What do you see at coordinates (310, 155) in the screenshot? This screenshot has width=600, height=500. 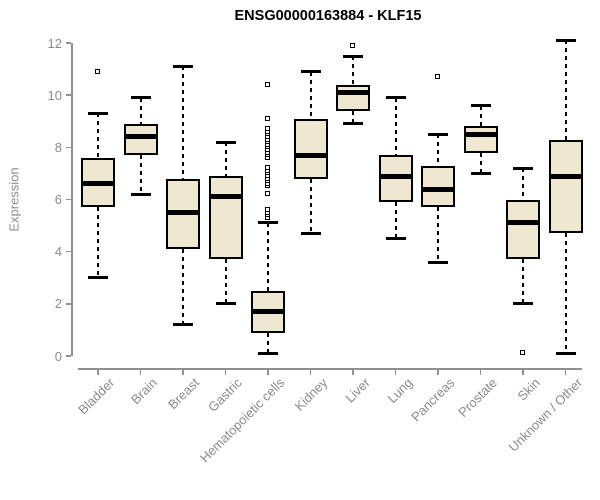 I see `median-kidney` at bounding box center [310, 155].